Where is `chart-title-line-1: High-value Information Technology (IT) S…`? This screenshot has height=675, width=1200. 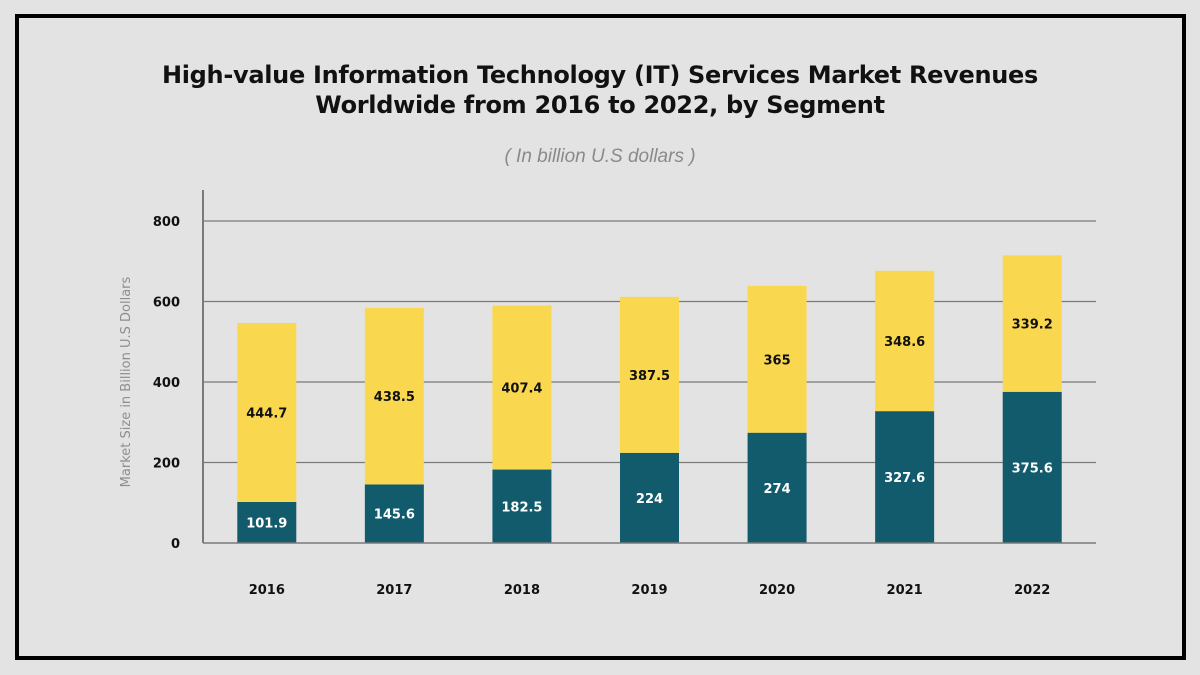 chart-title-line-1: High-value Information Technology (IT) S… is located at coordinates (600, 75).